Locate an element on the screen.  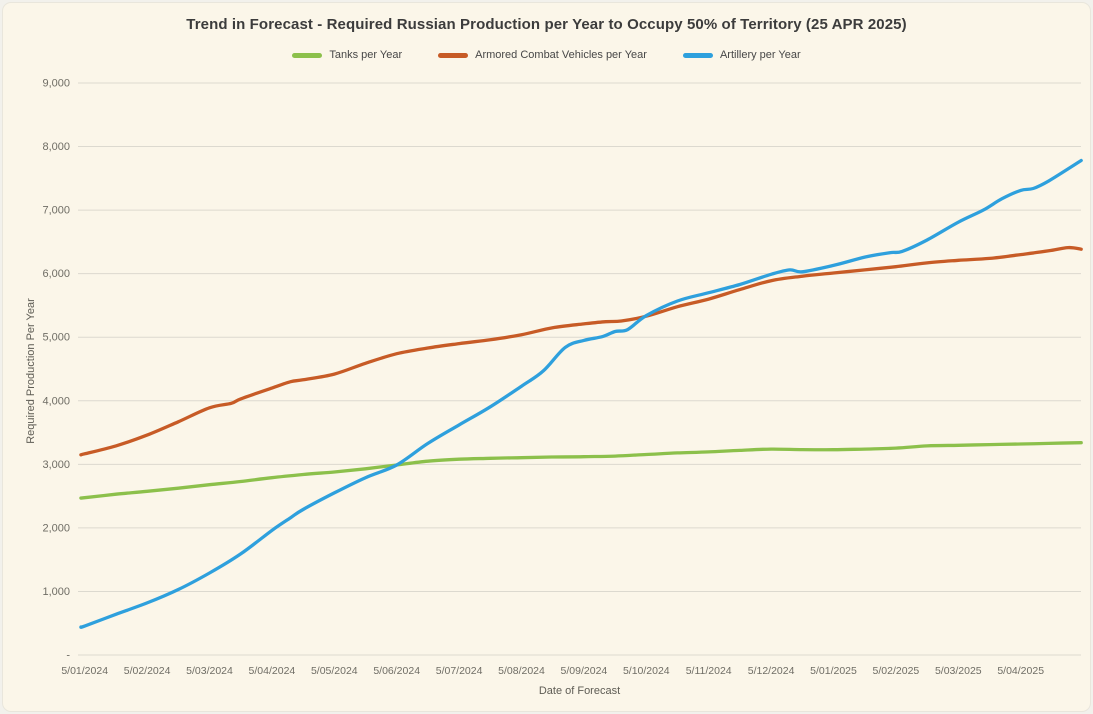
x-tick-label: 5/11/2024 is located at coordinates (709, 671).